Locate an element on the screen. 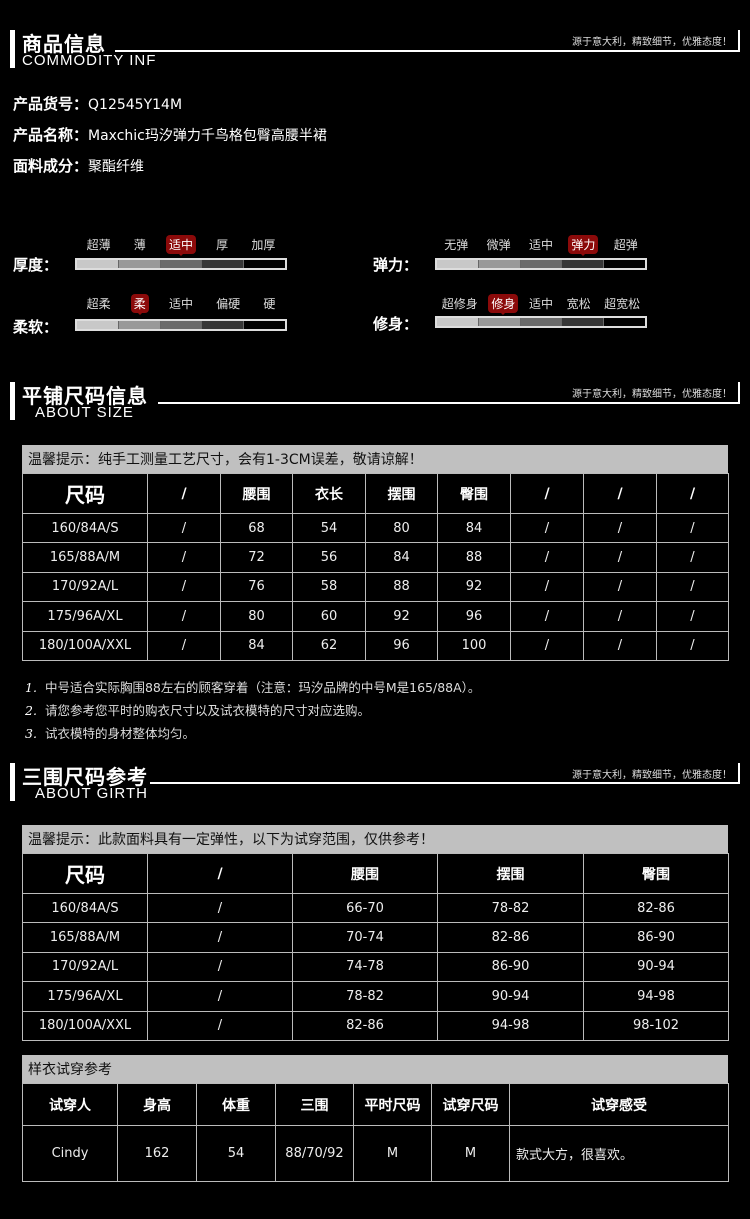  table-cell: 款式大方，很喜欢。 is located at coordinates (619, 1153).